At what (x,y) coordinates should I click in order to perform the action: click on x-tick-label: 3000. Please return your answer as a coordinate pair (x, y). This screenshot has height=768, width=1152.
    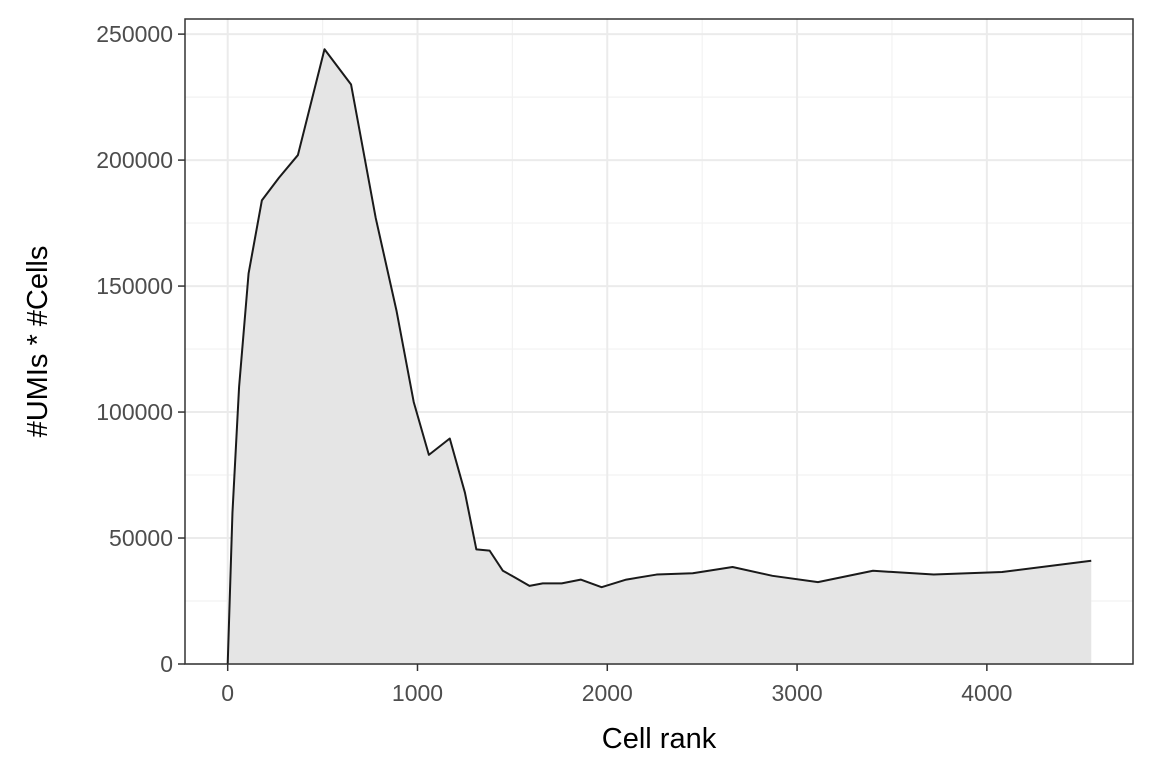
    Looking at the image, I should click on (796, 693).